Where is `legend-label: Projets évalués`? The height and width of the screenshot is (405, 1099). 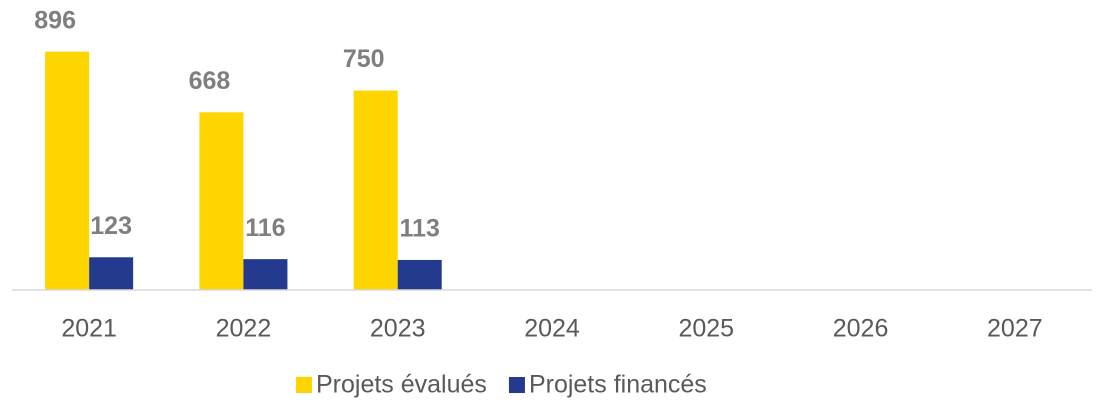
legend-label: Projets évalués is located at coordinates (401, 385).